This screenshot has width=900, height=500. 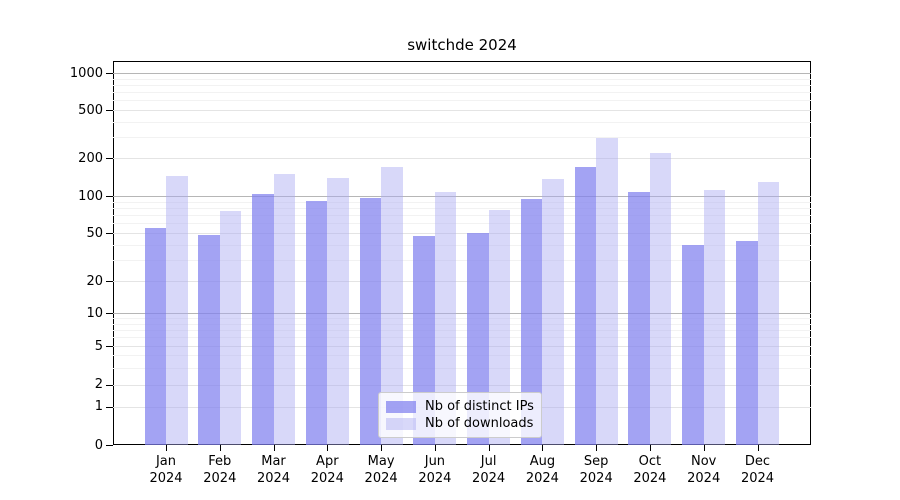 I want to click on bar-nb-of-distinct-ips-feb, so click(x=209, y=340).